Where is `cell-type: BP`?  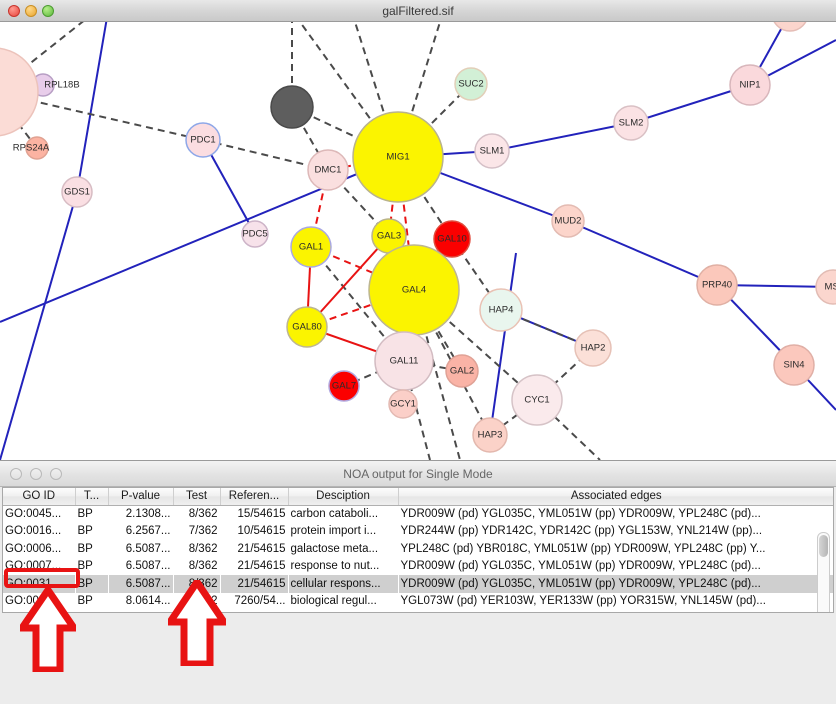
cell-type: BP is located at coordinates (91, 584).